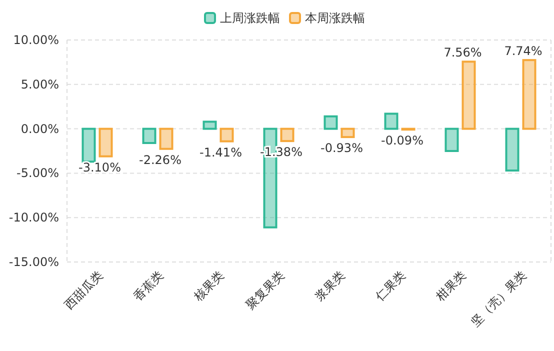 This screenshot has height=351, width=554. What do you see at coordinates (33, 262) in the screenshot?
I see `y-tick-label: -15.00%` at bounding box center [33, 262].